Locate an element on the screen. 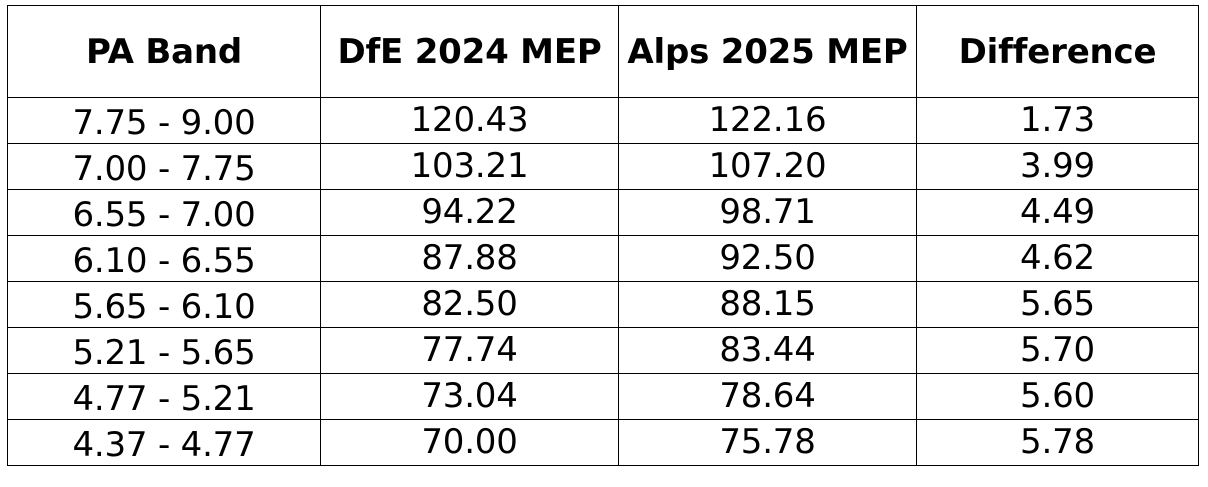 The height and width of the screenshot is (487, 1208). table-row: 5.65 - 6.10 82.50 88.15 5.65 is located at coordinates (603, 304).